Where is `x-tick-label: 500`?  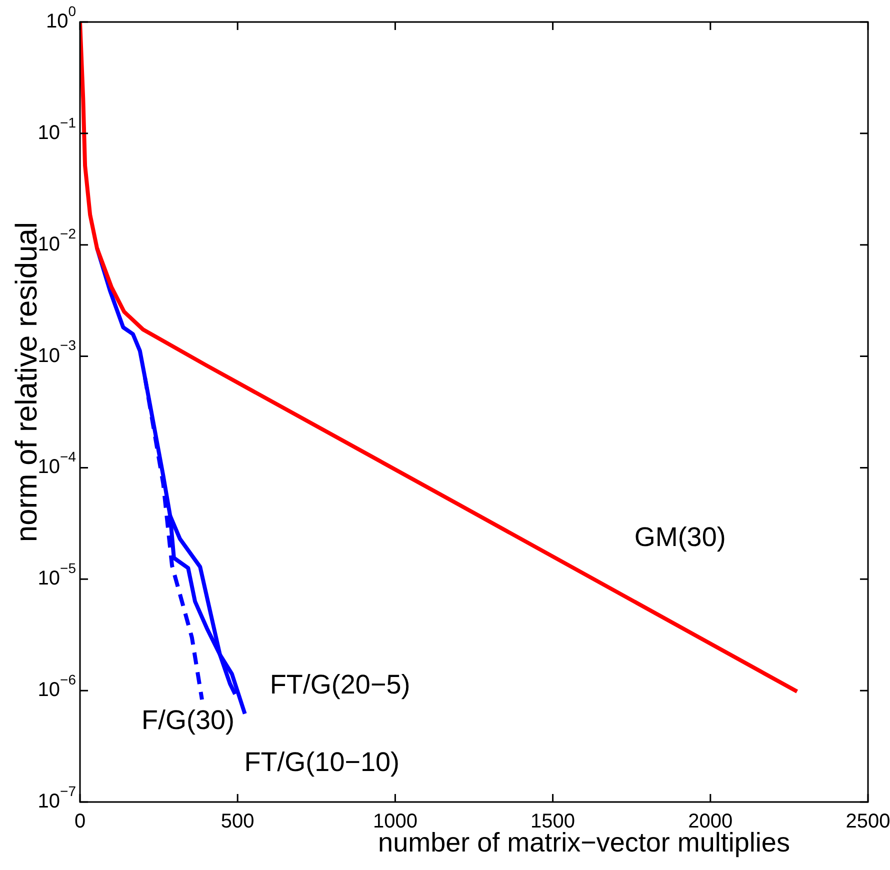 x-tick-label: 500 is located at coordinates (237, 821).